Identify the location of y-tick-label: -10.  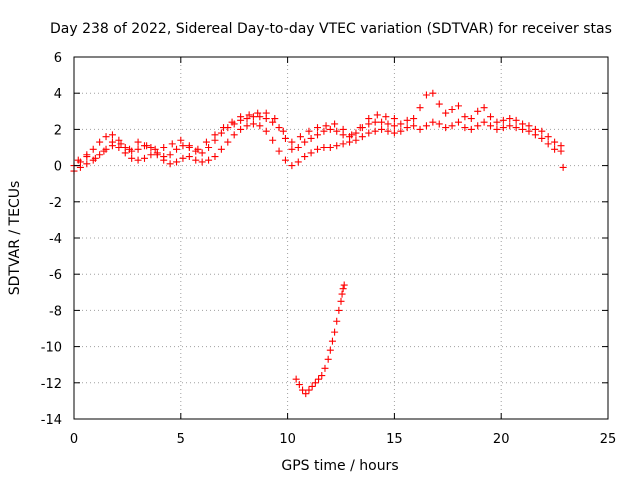
(51, 348).